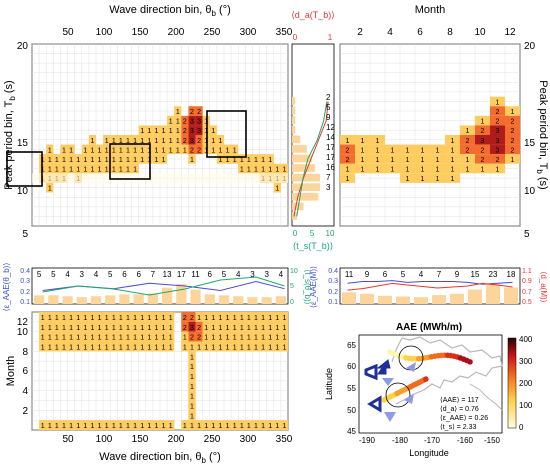 The image size is (550, 468). Describe the element at coordinates (430, 286) in the screenshot. I see `series-line-da` at that location.